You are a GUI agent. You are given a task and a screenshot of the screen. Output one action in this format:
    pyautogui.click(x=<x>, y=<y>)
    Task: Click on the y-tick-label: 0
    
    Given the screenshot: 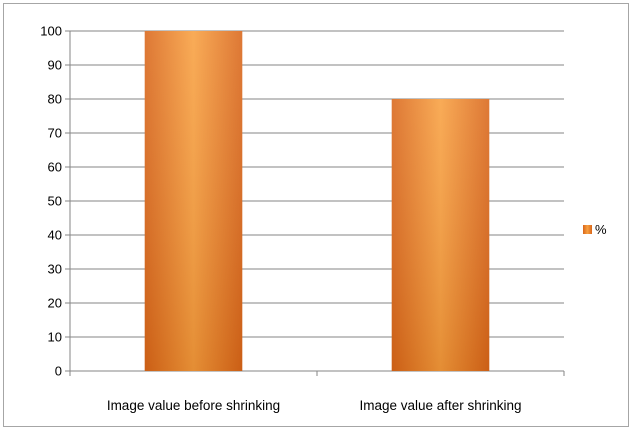 What is the action you would take?
    pyautogui.click(x=58, y=371)
    